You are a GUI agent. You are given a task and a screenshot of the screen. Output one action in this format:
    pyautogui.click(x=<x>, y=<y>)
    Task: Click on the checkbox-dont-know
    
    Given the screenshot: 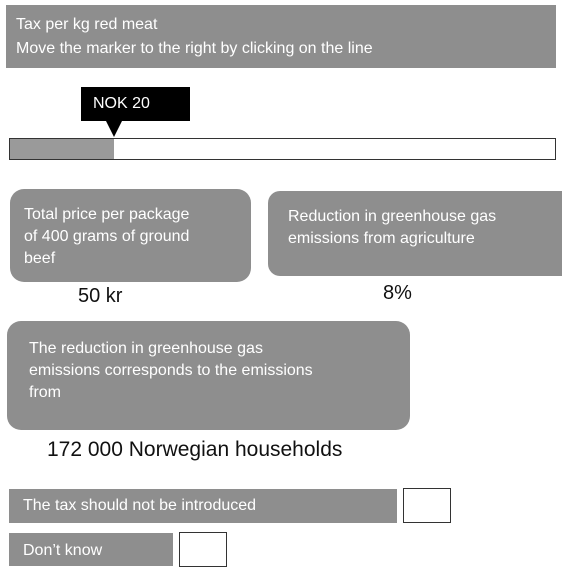 What is the action you would take?
    pyautogui.click(x=203, y=549)
    